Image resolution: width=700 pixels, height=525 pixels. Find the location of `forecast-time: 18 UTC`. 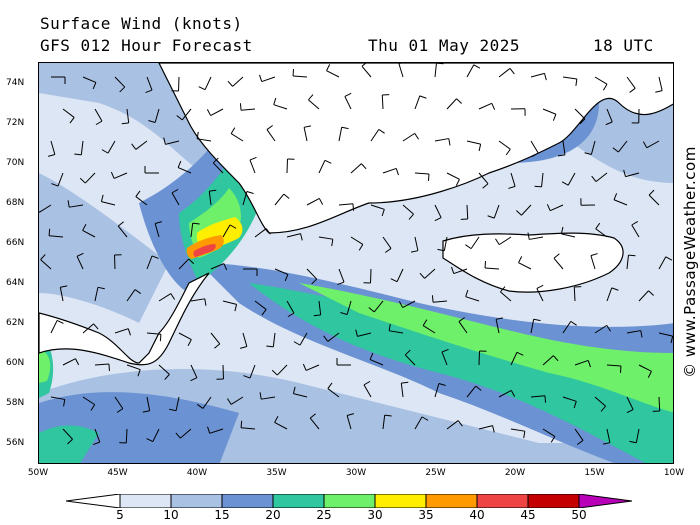

forecast-time: 18 UTC is located at coordinates (623, 45).